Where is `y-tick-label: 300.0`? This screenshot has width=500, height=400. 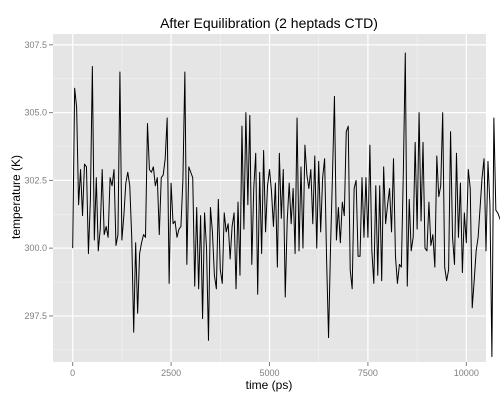
y-tick-label: 300.0 is located at coordinates (35, 248).